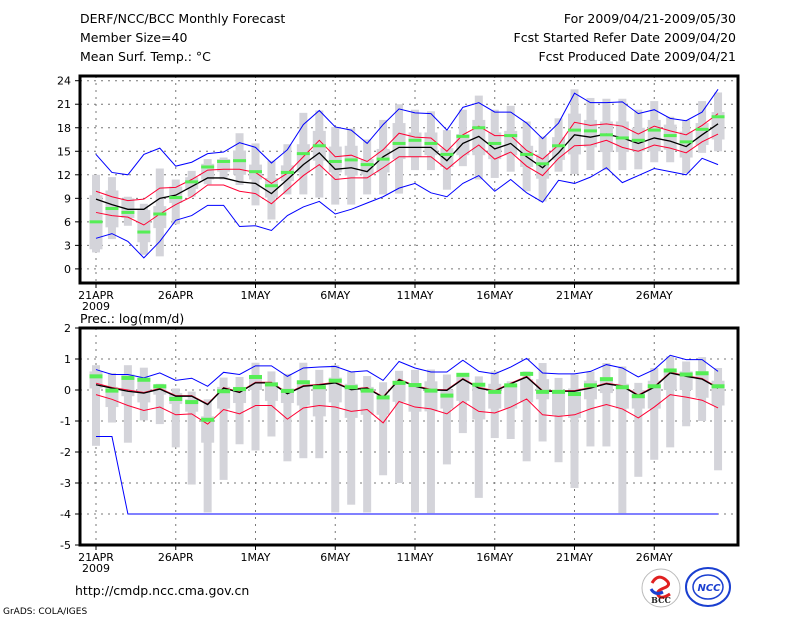  Describe the element at coordinates (637, 56) in the screenshot. I see `forecast-produced-date: Fcst Produced Date 2009/04/21` at that location.